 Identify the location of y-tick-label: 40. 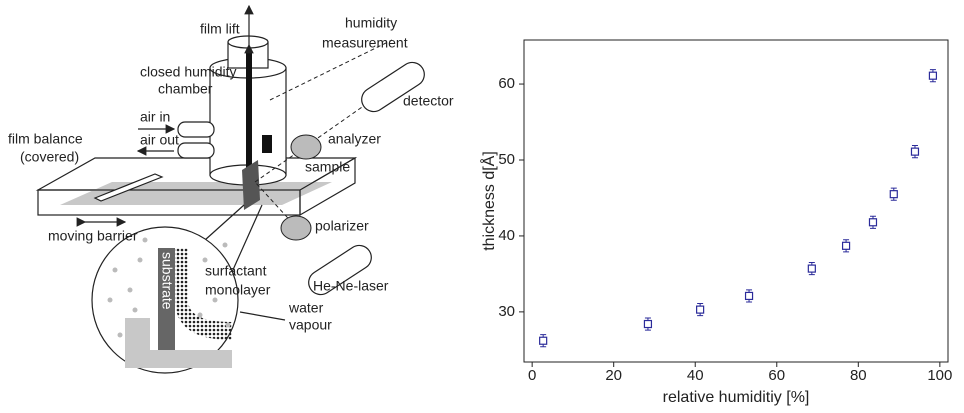
(506, 235).